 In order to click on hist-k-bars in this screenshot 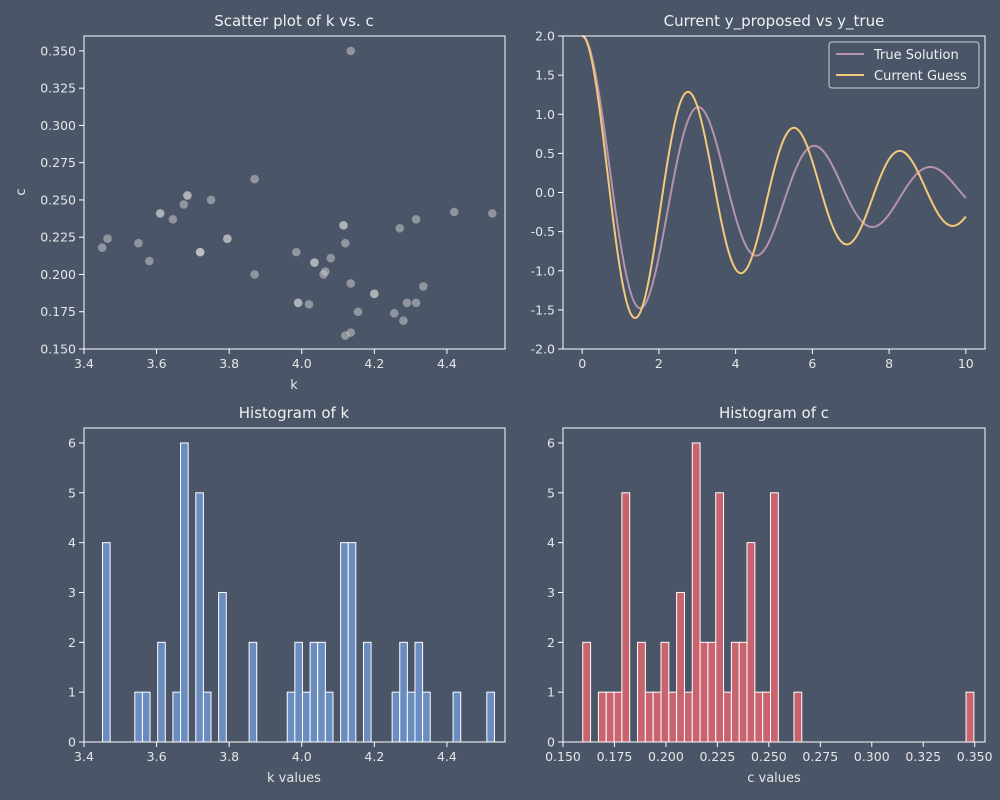, I will do `click(298, 592)`.